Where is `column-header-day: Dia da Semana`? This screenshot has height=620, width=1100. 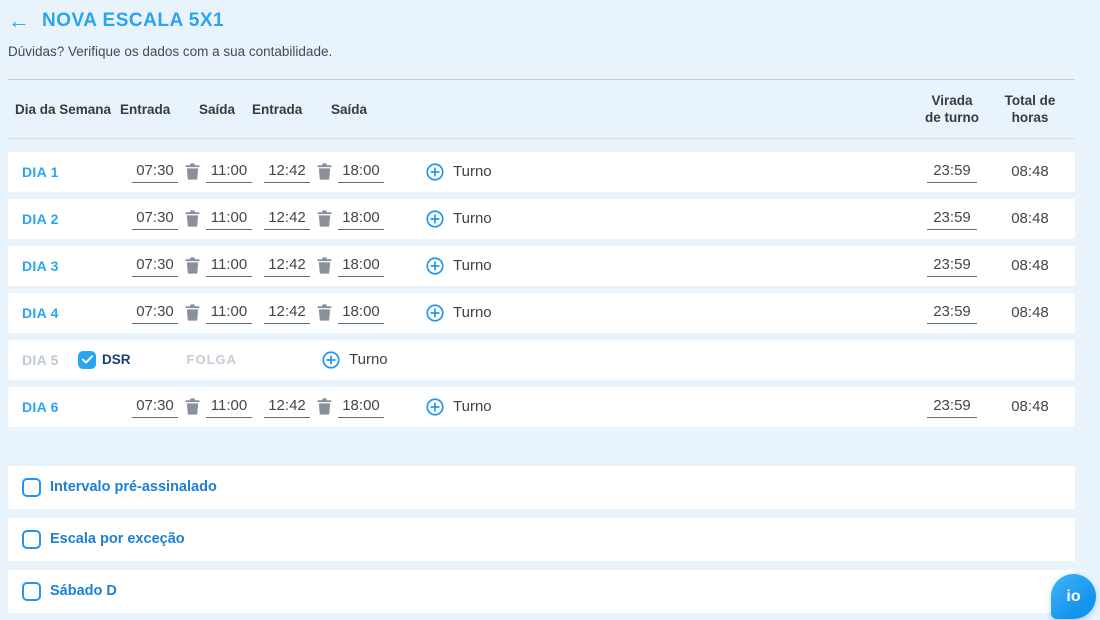 column-header-day: Dia da Semana is located at coordinates (63, 110).